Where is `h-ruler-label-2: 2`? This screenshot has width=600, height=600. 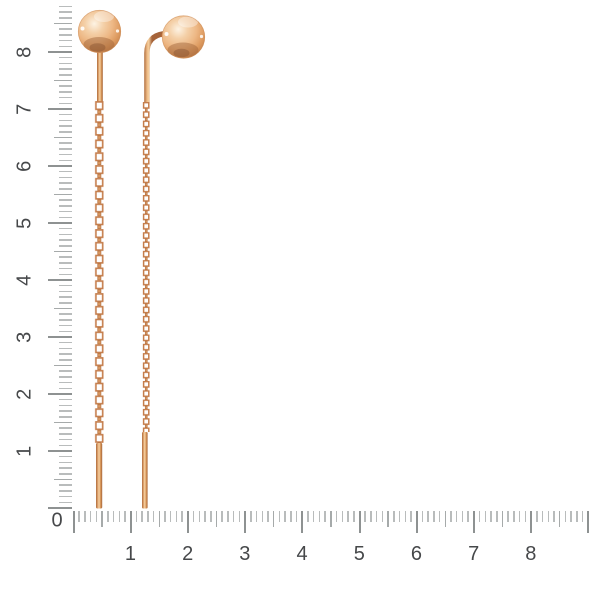 h-ruler-label-2: 2 is located at coordinates (188, 554).